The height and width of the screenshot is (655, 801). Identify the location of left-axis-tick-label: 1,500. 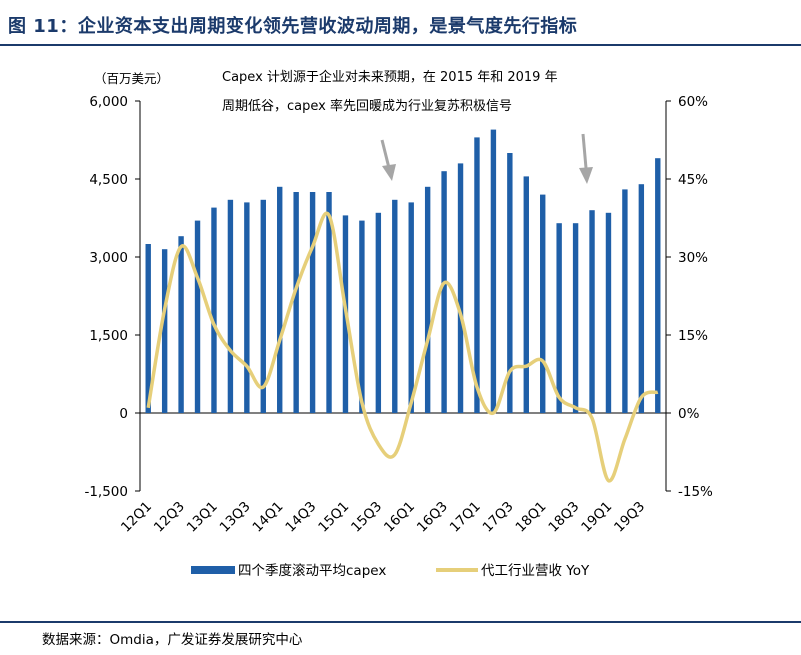
(108, 336).